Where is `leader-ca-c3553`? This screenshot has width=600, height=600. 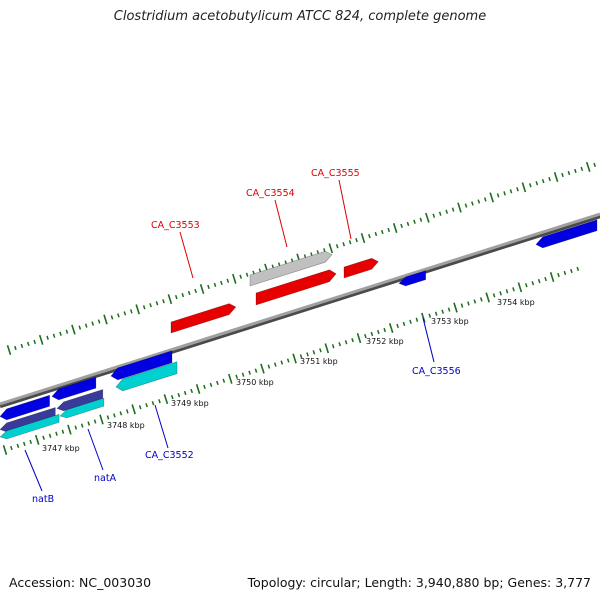
leader-ca-c3553 is located at coordinates (186, 255).